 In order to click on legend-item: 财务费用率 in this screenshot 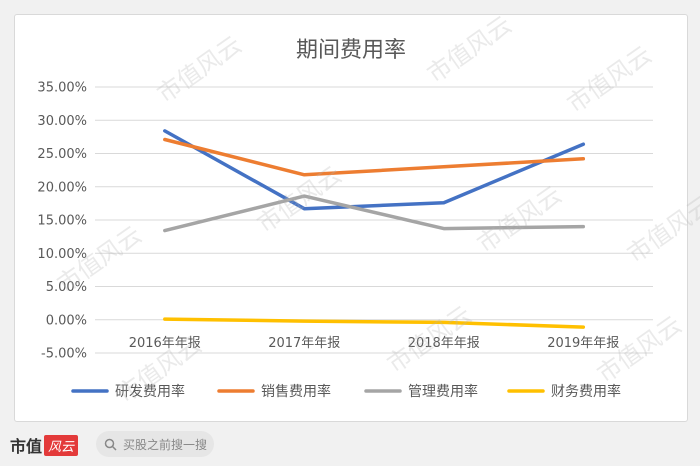, I will do `click(564, 391)`.